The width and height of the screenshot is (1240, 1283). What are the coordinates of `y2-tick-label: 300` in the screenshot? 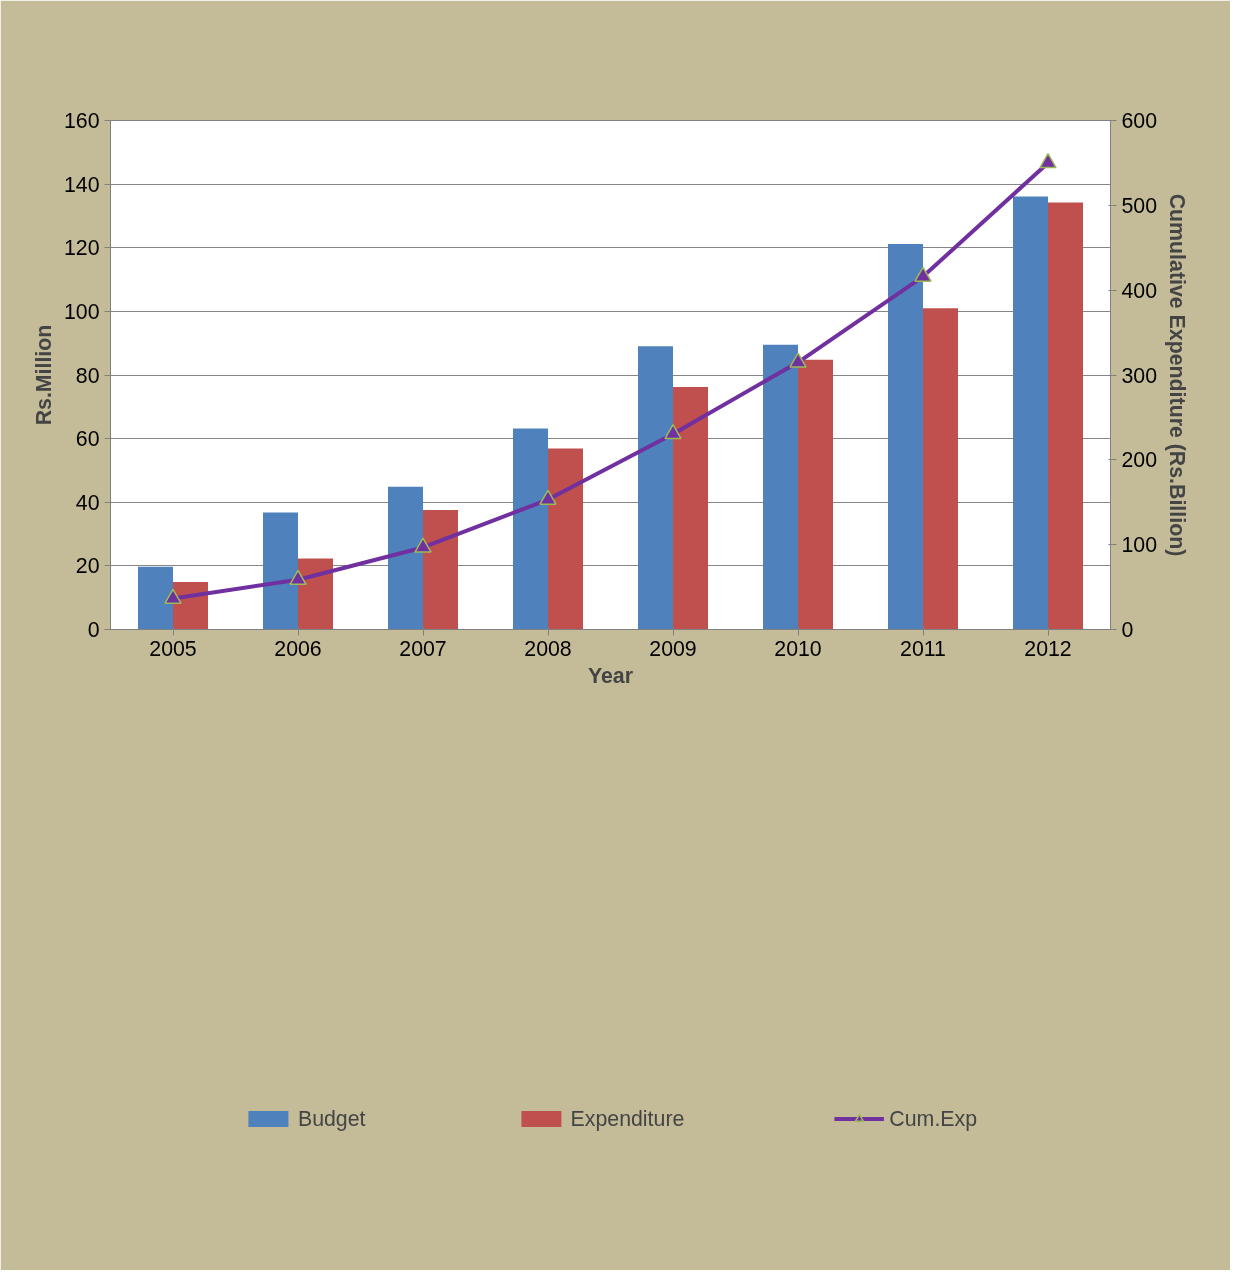 It's located at (1139, 375).